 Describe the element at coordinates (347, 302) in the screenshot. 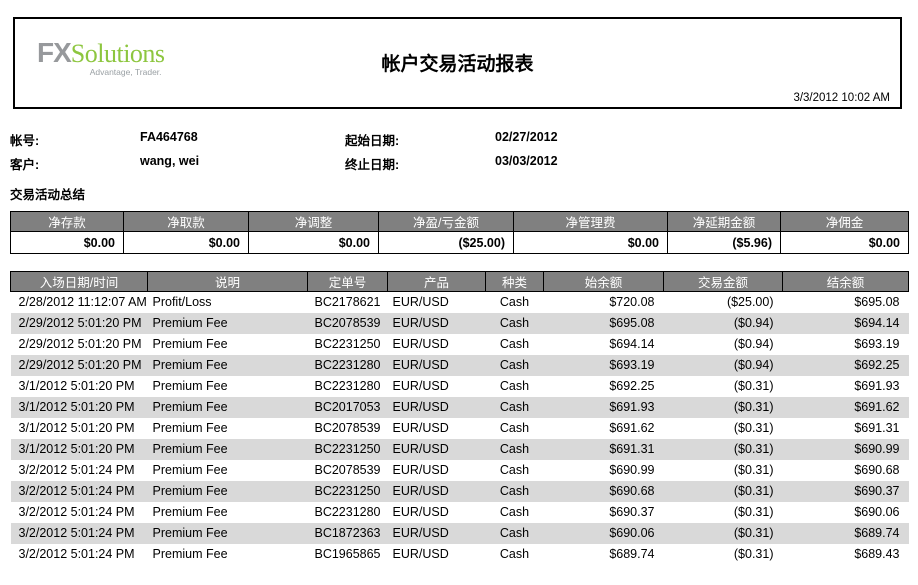

I see `order-number: BC2178621` at that location.